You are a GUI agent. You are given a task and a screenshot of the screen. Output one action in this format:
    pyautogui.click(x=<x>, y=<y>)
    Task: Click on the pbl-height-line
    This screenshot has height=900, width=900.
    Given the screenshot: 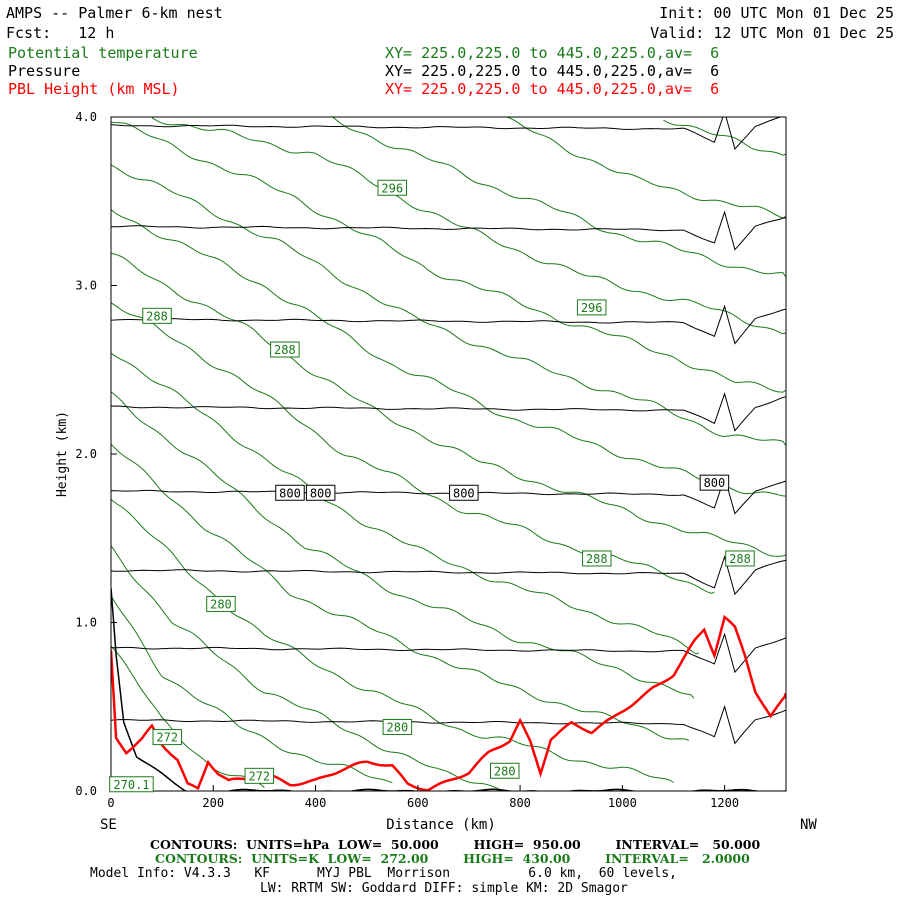 What is the action you would take?
    pyautogui.click(x=448, y=702)
    